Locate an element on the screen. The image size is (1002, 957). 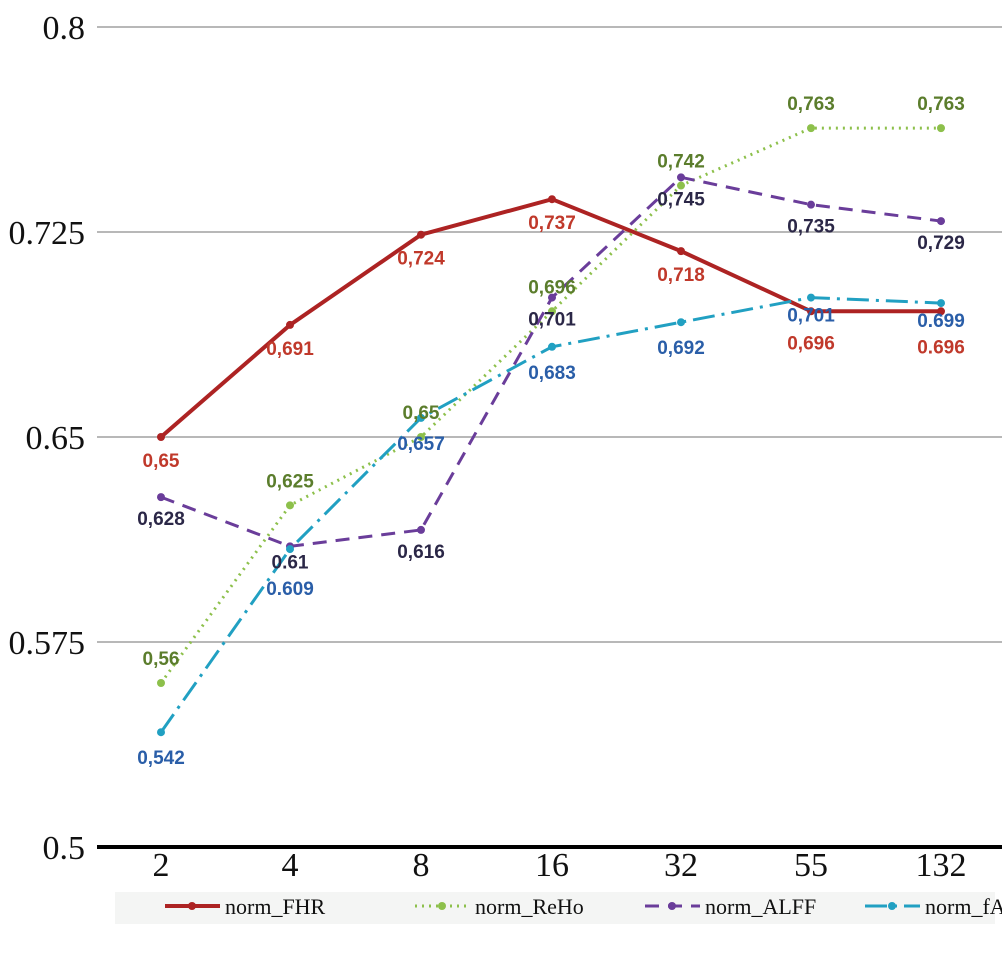
y-tick-label: 0.8 is located at coordinates (64, 28).